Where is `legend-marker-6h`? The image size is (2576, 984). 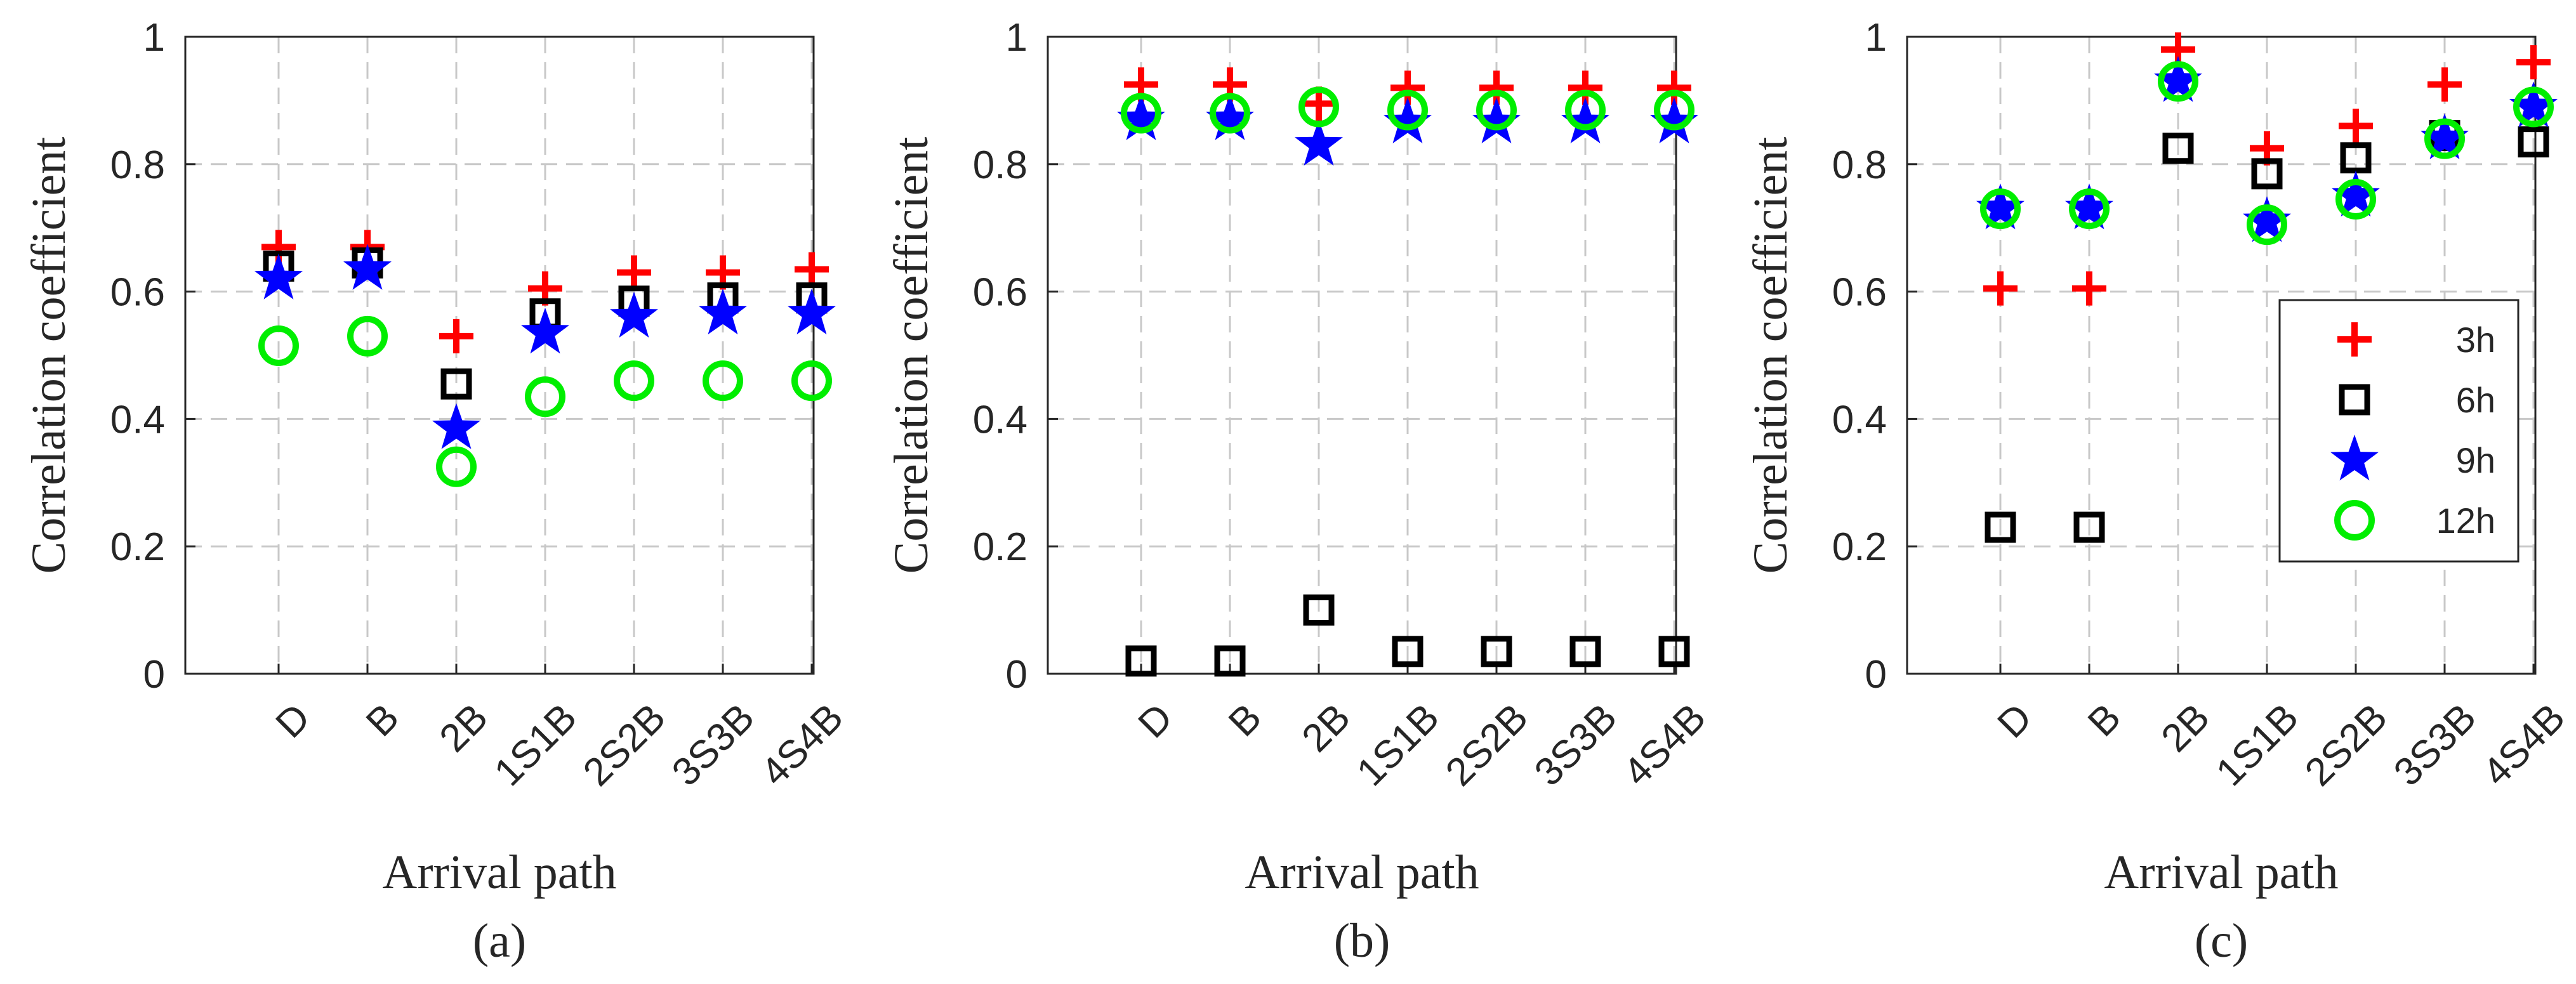 legend-marker-6h is located at coordinates (2355, 400).